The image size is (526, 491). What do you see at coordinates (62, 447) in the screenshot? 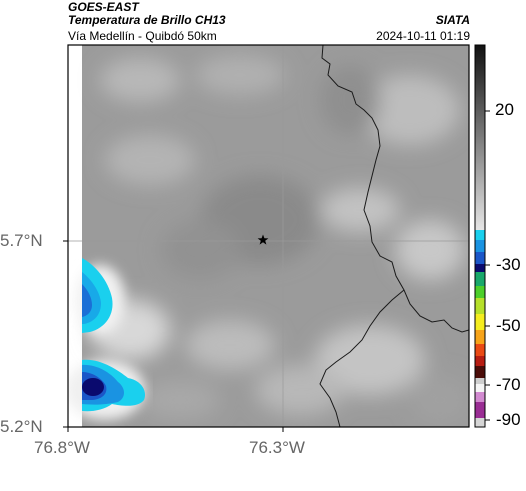
I see `lon-tick-label: 76.8°W` at bounding box center [62, 447].